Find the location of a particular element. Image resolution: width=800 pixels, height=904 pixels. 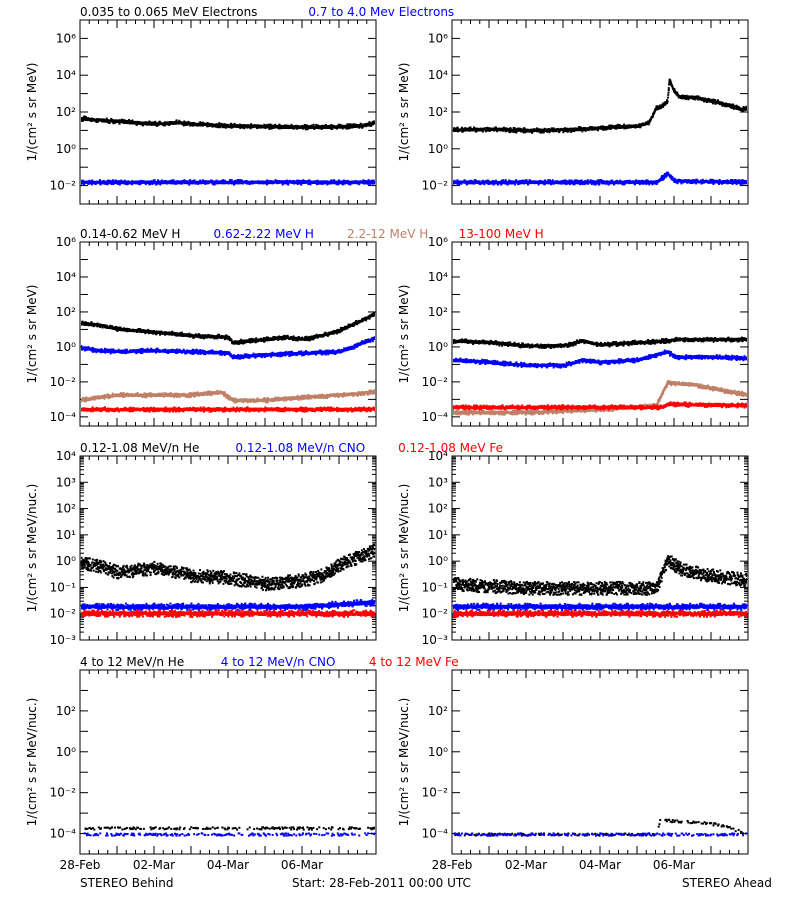

legend-label-1-2: 0.7 to 4.0 Mev Electrons is located at coordinates (381, 12).